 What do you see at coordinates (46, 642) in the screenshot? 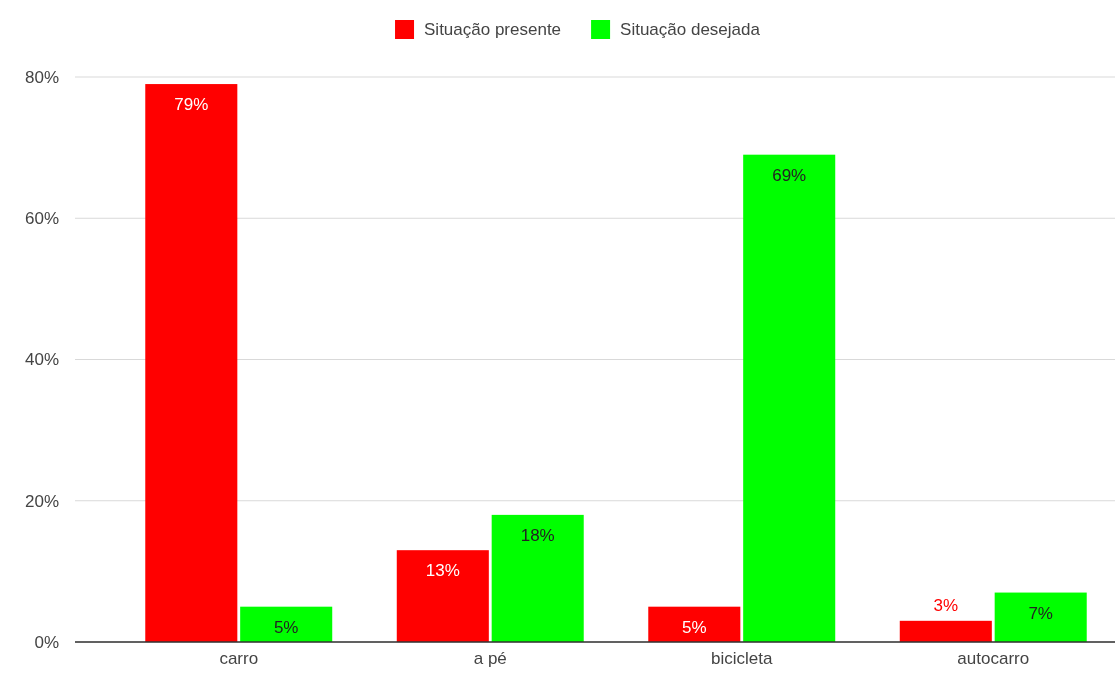
I see `y-tick-label: 0%` at bounding box center [46, 642].